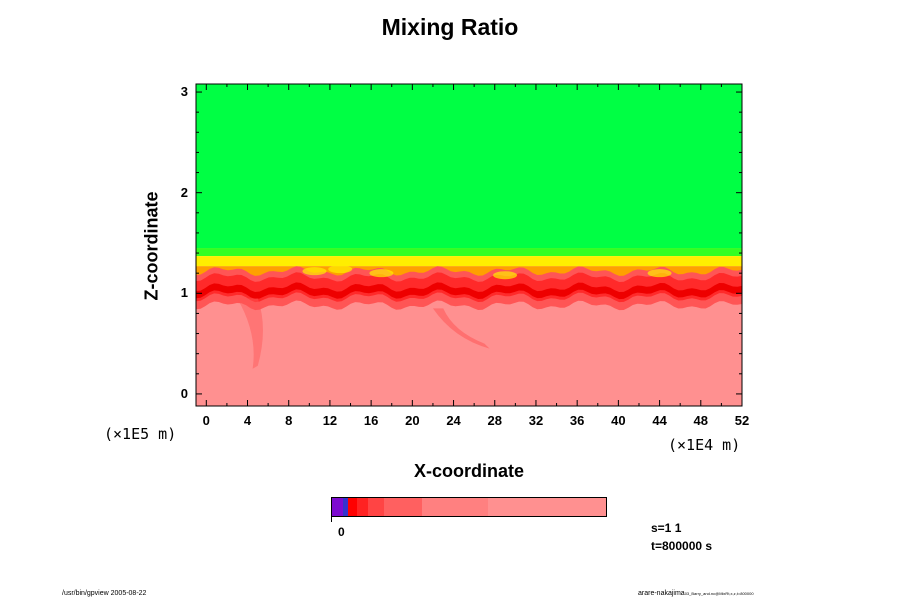 The image size is (900, 600). I want to click on x-tick-label: 12, so click(330, 420).